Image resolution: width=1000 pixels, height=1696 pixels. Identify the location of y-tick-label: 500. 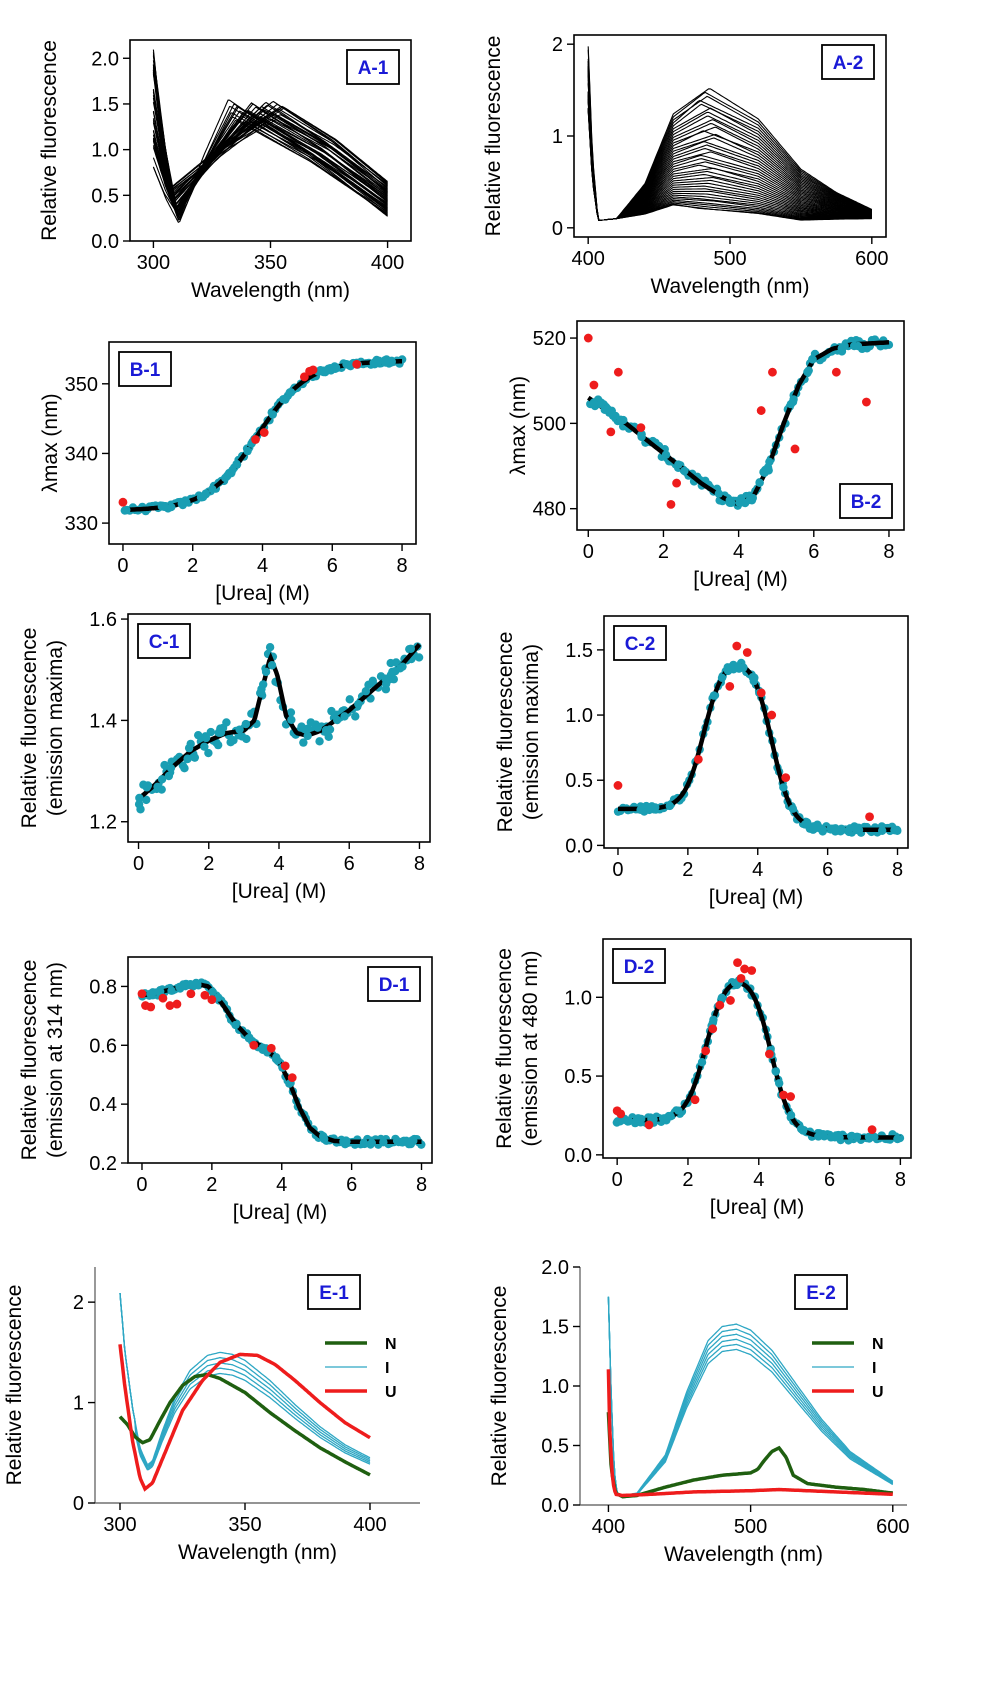
(549, 424).